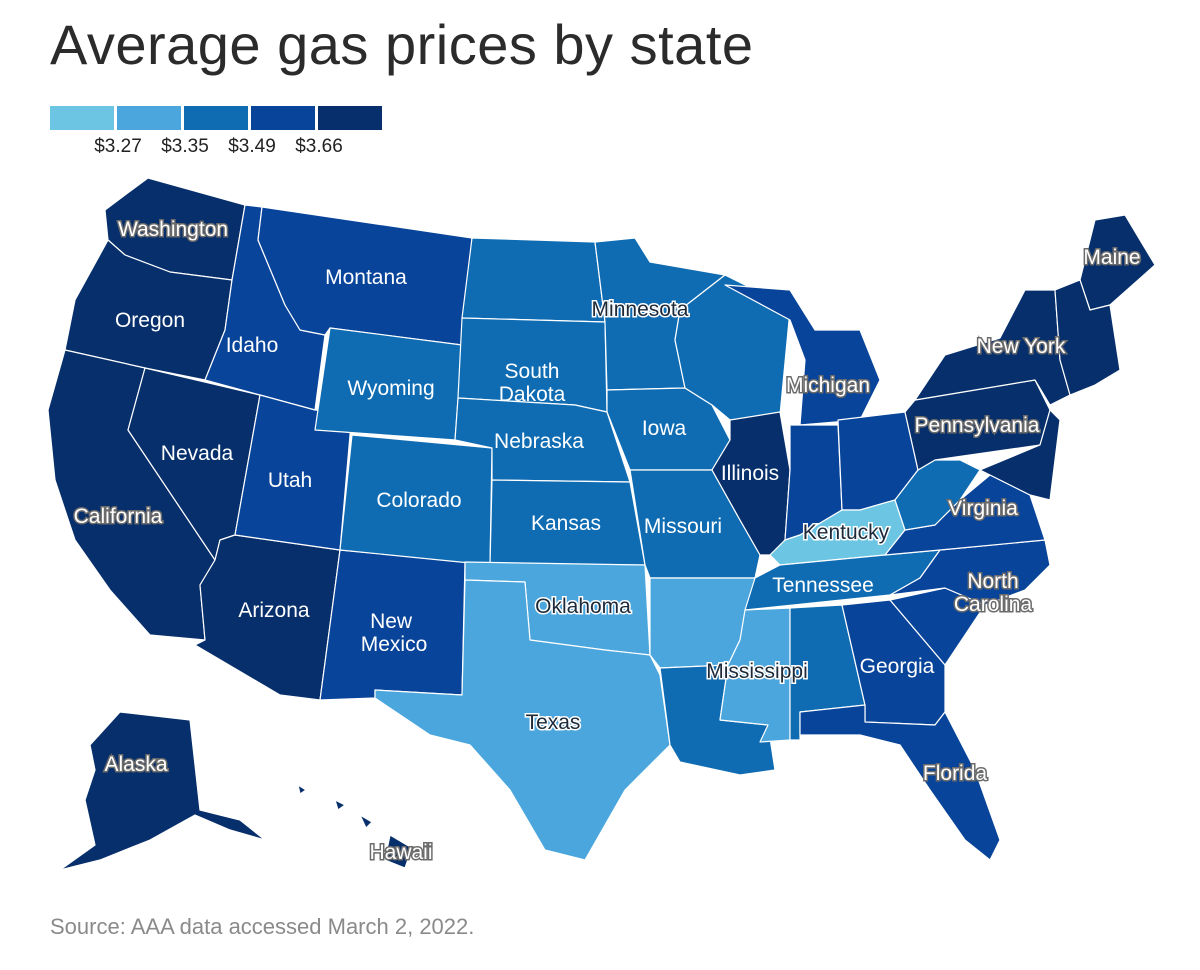 The height and width of the screenshot is (970, 1200). I want to click on label-california: California, so click(118, 516).